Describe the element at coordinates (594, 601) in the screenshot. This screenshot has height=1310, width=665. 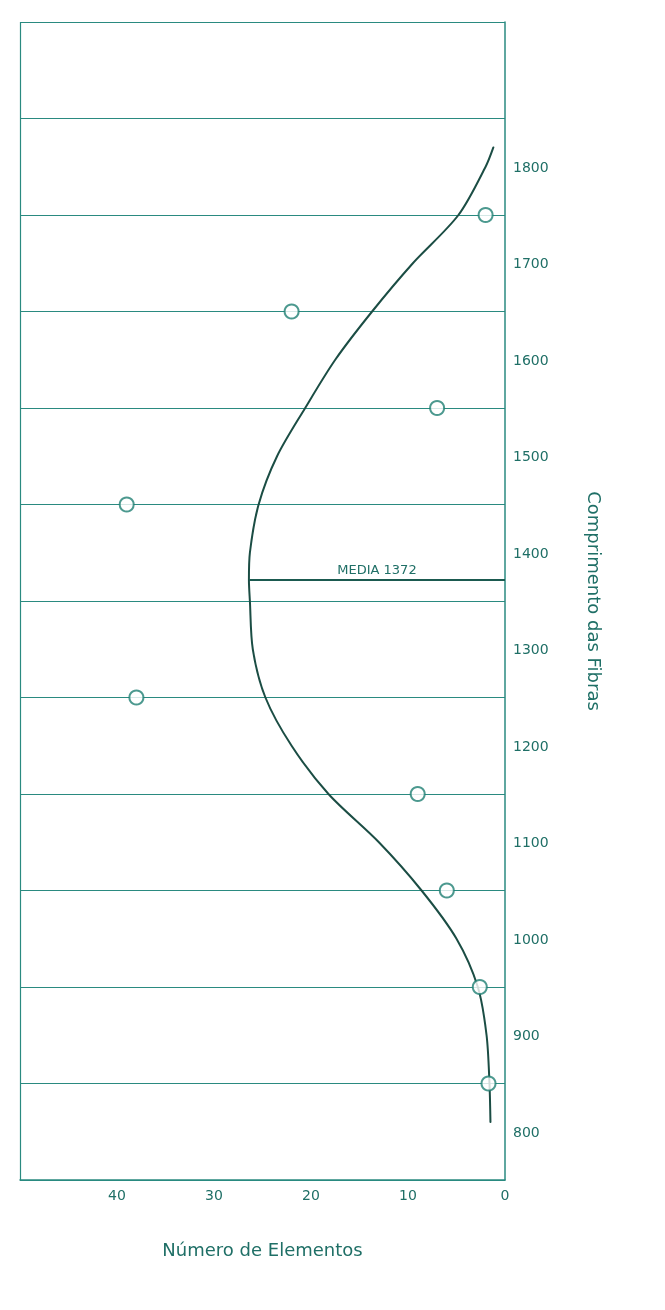
I see `y-axis-title: Comprimento das Fibras` at that location.